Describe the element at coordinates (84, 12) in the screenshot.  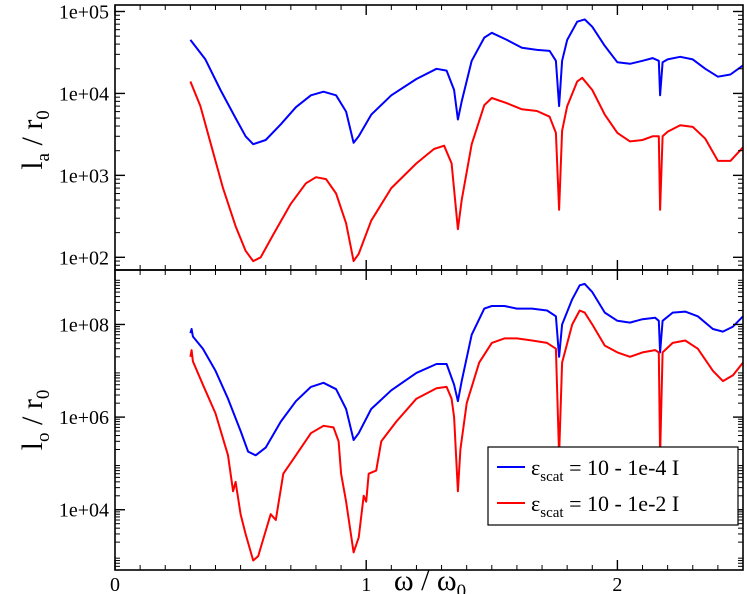
I see `top-y-tick-label: 1e+05` at that location.